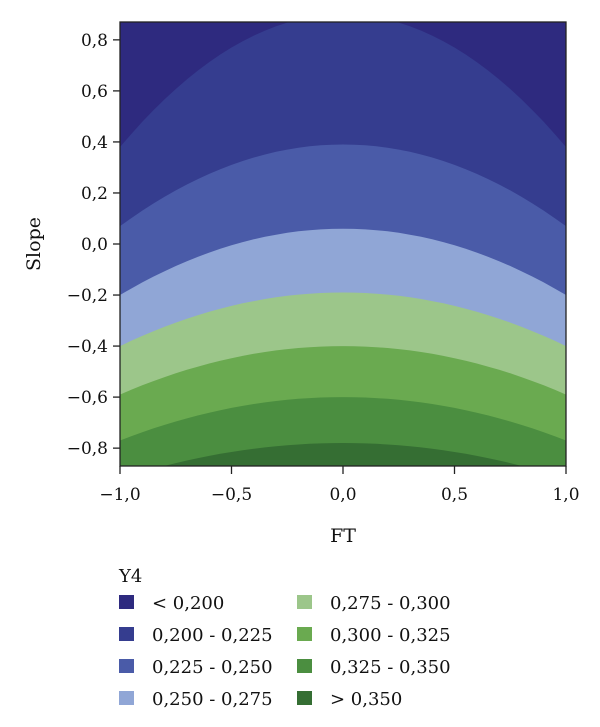  What do you see at coordinates (212, 635) in the screenshot?
I see `legend-label: 0,200 - 0,225` at bounding box center [212, 635].